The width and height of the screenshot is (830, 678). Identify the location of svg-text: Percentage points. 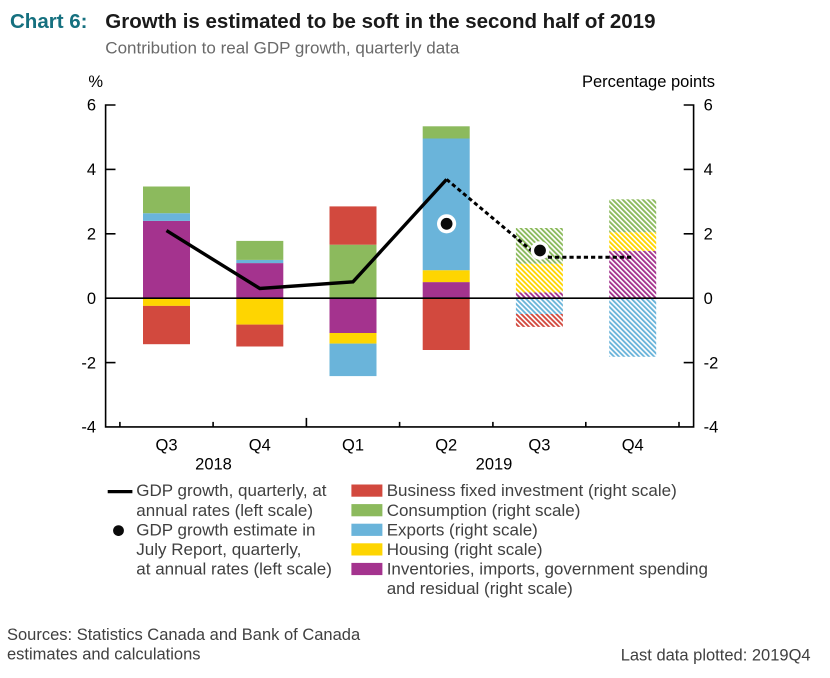
(648, 82).